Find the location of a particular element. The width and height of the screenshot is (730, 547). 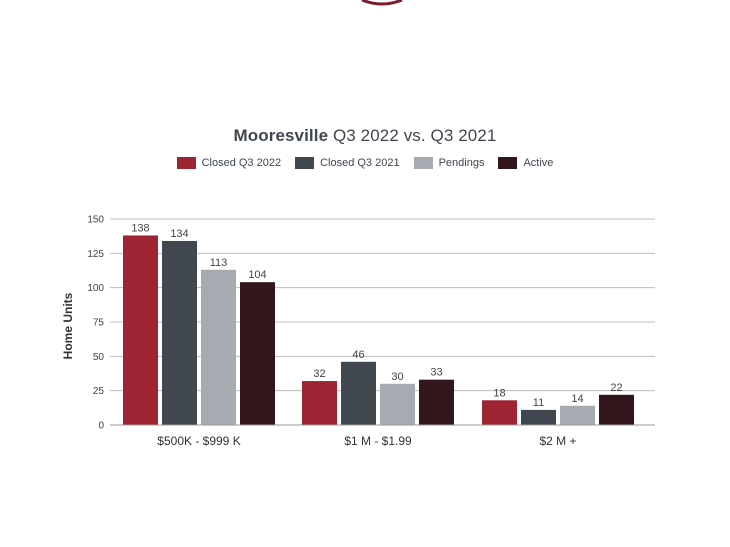

legend-item: Closed Q3 2021 is located at coordinates (347, 163).